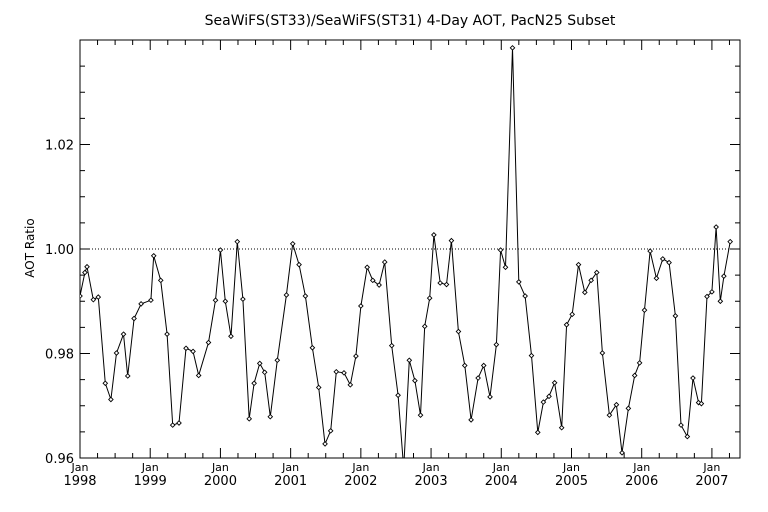 Image resolution: width=768 pixels, height=512 pixels. Describe the element at coordinates (431, 481) in the screenshot. I see `x-tick-label: 2003` at that location.